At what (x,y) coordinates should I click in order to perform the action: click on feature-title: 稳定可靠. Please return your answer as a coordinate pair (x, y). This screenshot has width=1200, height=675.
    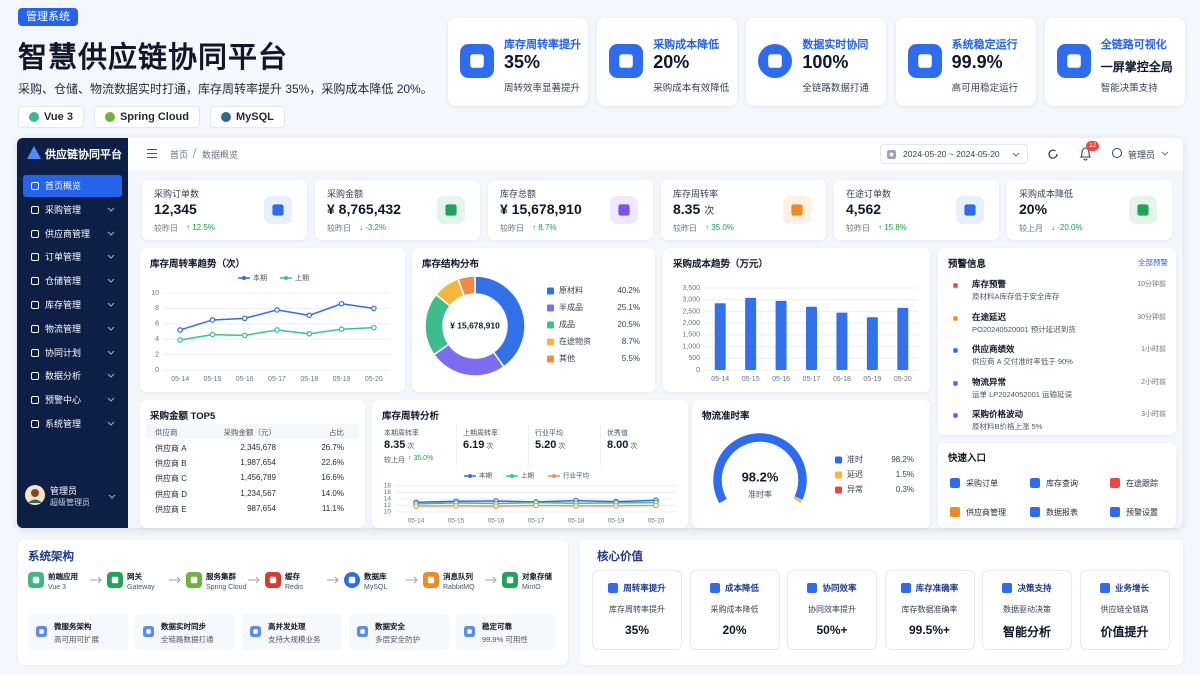
    Looking at the image, I should click on (497, 626).